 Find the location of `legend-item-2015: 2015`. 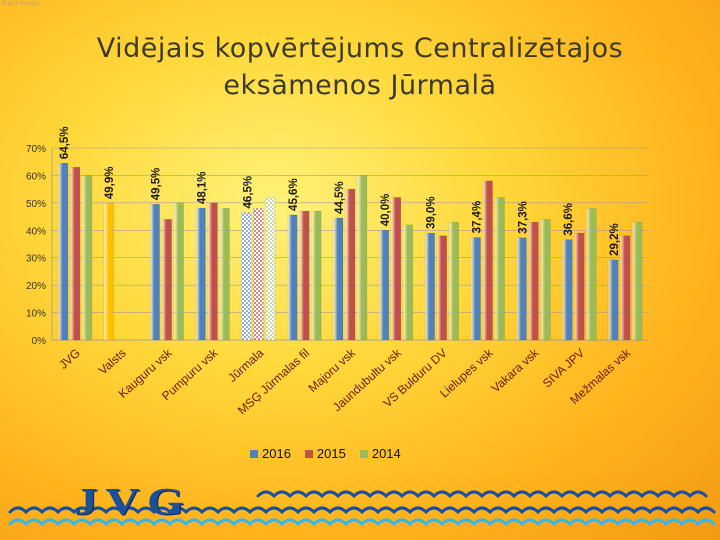

legend-item-2015: 2015 is located at coordinates (325, 453).